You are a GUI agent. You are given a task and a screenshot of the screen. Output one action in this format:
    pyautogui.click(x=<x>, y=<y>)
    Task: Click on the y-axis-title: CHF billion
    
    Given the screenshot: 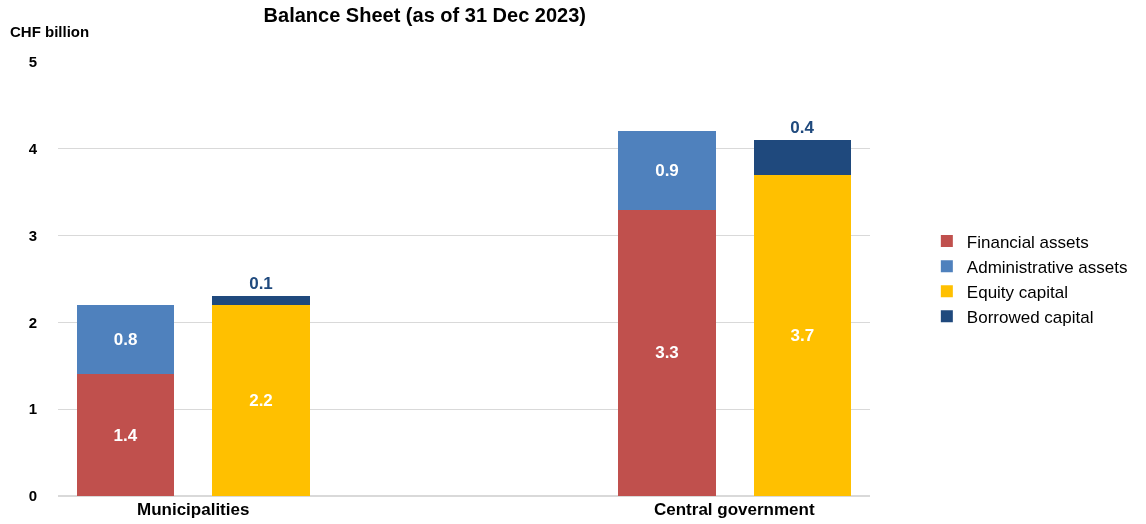 What is the action you would take?
    pyautogui.click(x=50, y=31)
    